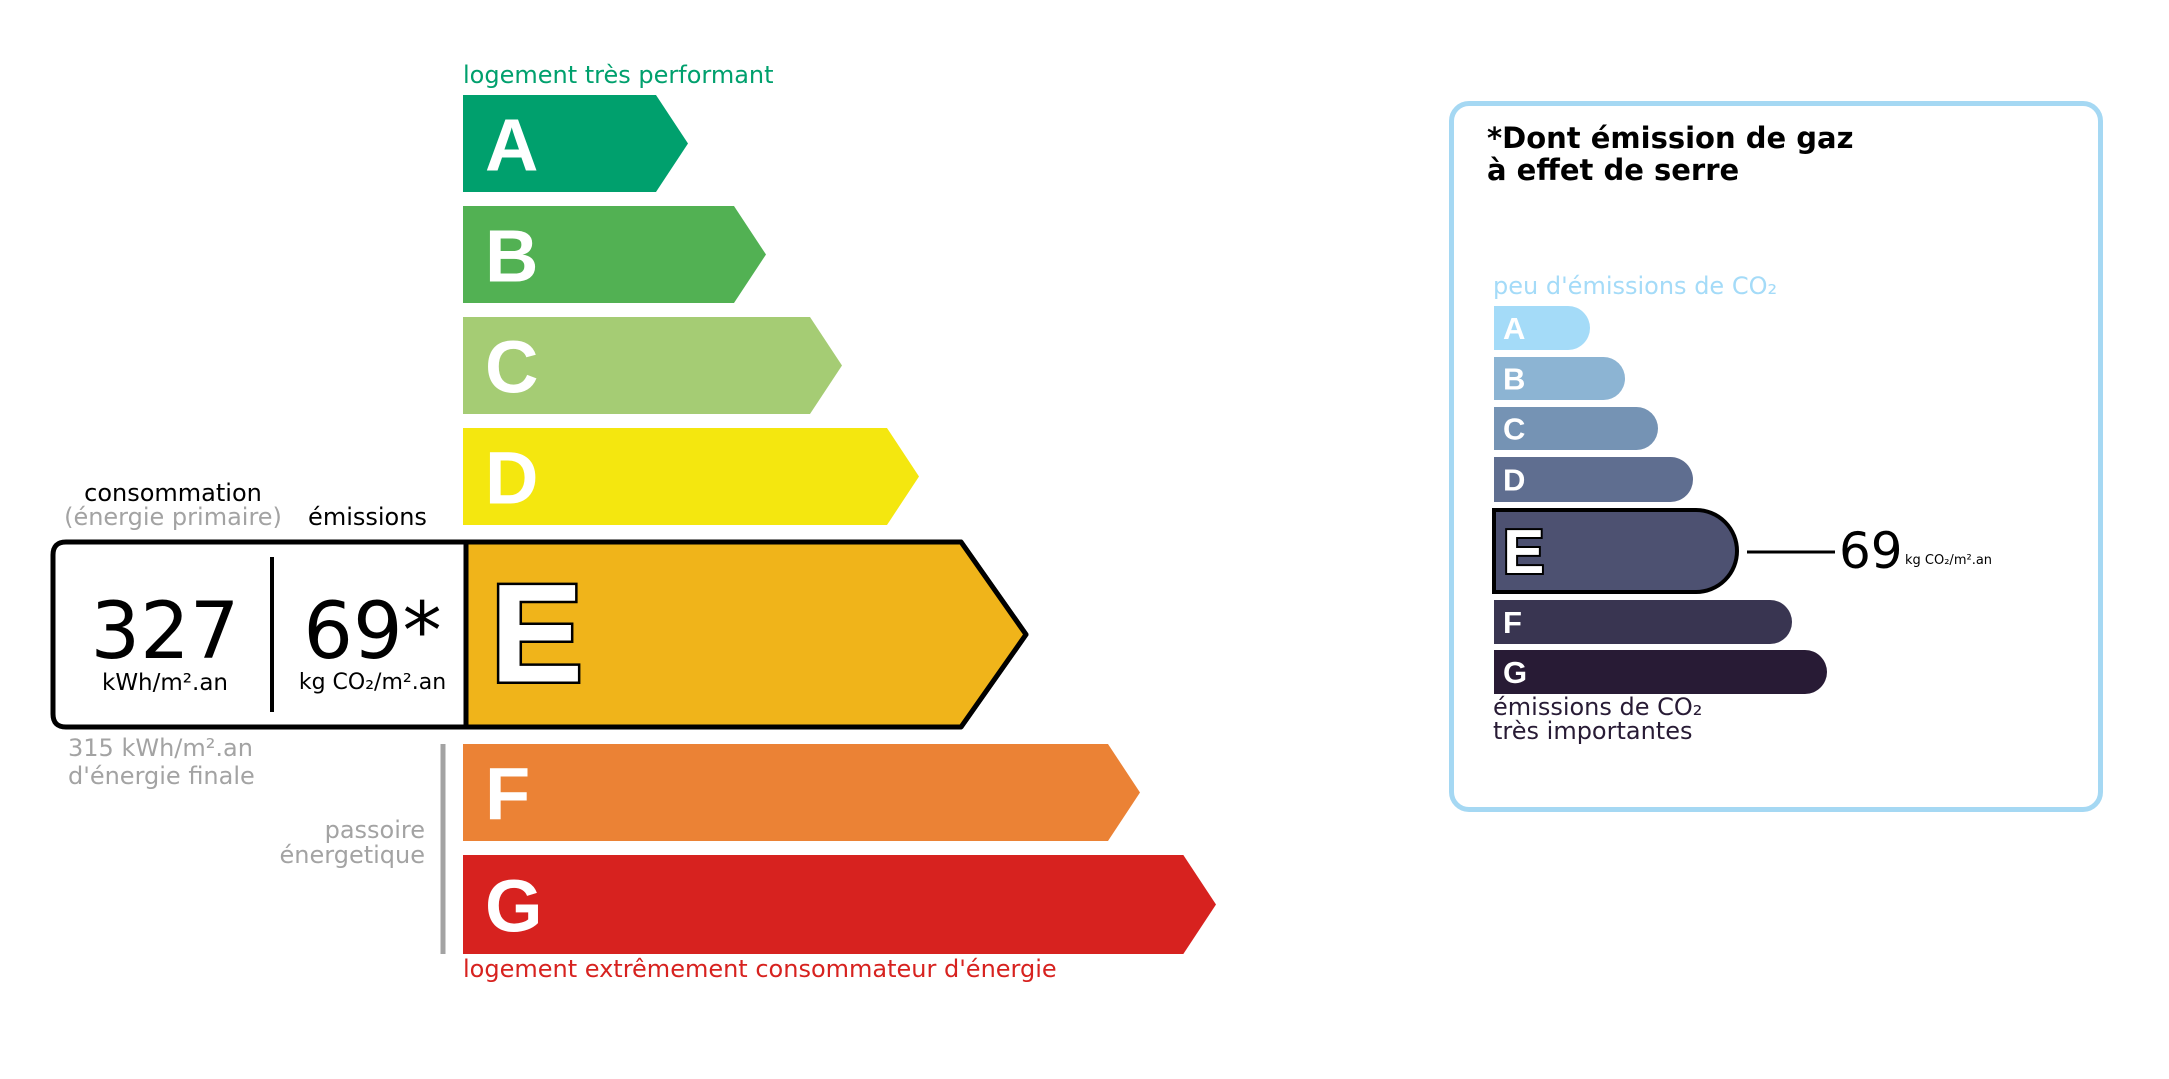 This screenshot has width=2169, height=1079. What do you see at coordinates (1643, 622) in the screenshot?
I see `ges-bar-F` at bounding box center [1643, 622].